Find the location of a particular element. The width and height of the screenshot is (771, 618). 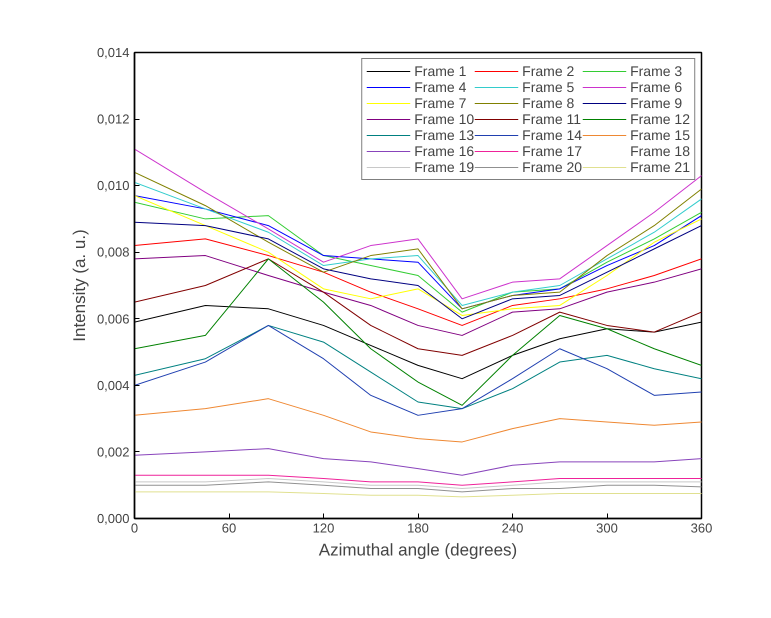

legend-label: Frame 16 is located at coordinates (444, 151).